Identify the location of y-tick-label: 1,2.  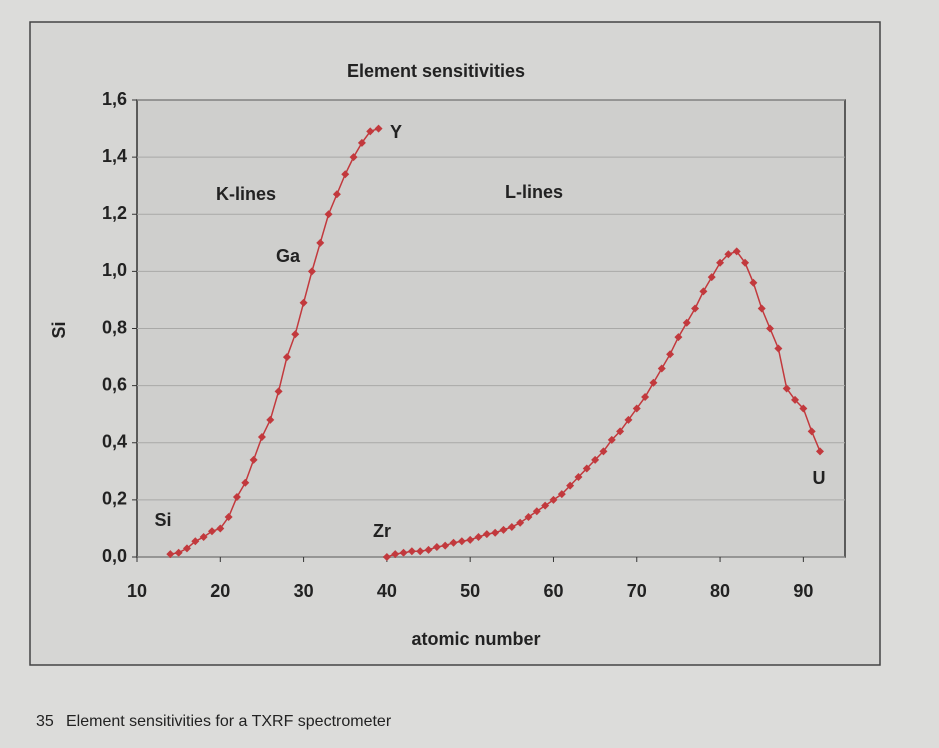
(114, 213).